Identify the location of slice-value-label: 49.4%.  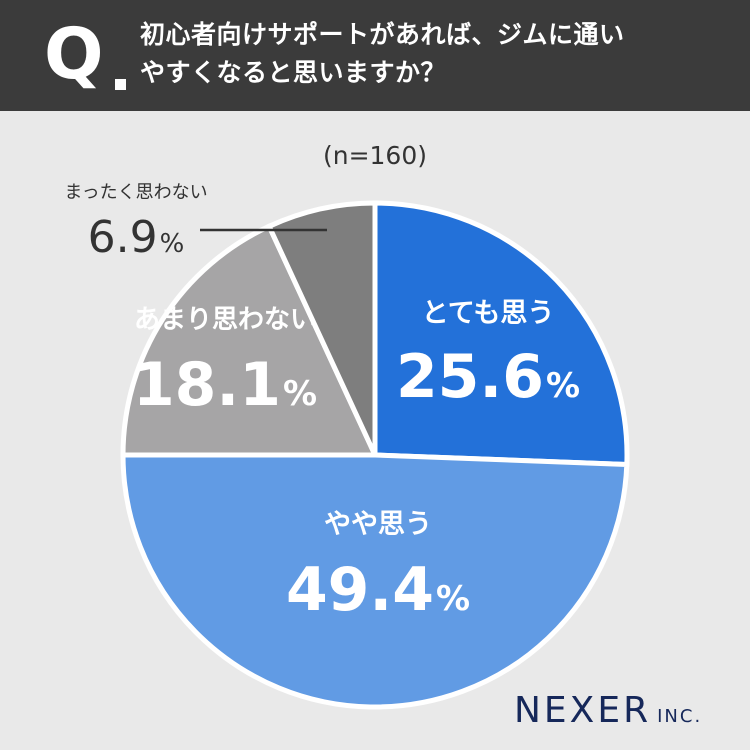
(378, 590).